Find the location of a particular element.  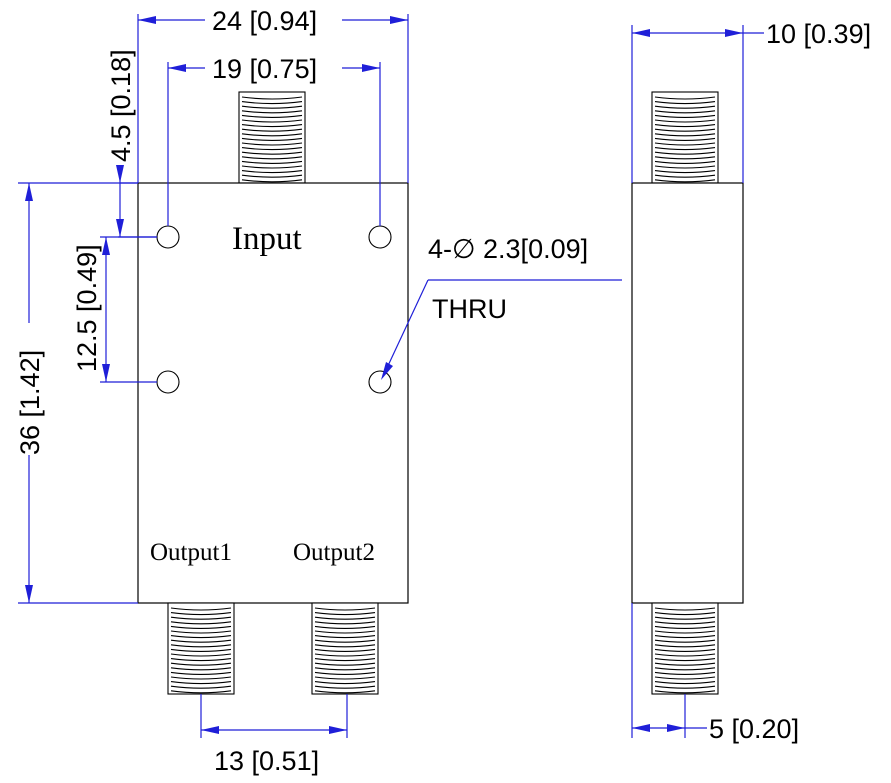

input-connector is located at coordinates (272, 137).